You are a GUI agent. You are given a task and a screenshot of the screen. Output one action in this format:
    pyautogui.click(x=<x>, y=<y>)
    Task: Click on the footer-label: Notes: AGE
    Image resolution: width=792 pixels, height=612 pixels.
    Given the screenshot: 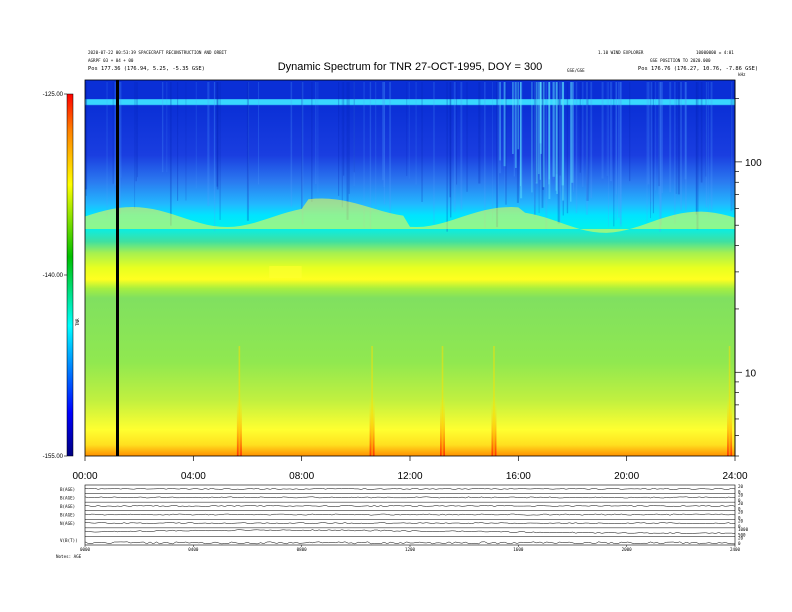 What is the action you would take?
    pyautogui.click(x=69, y=556)
    